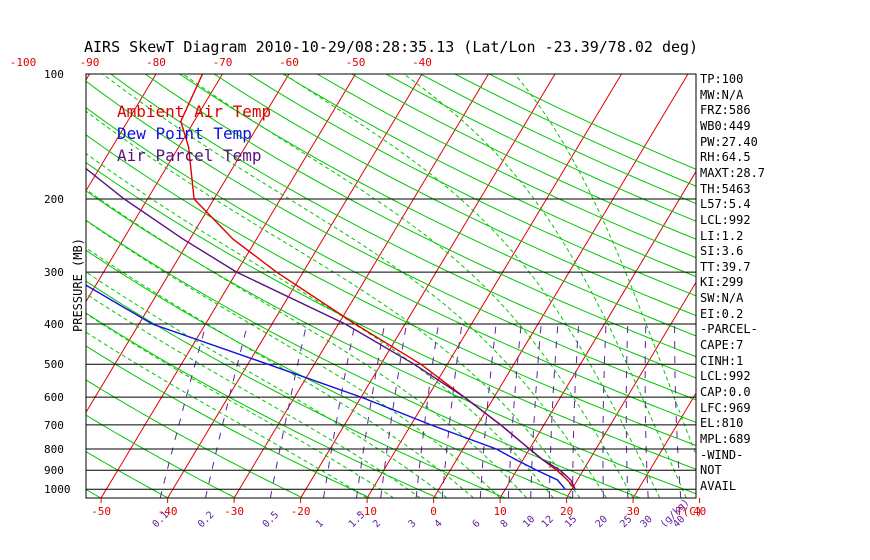  I want to click on mixing-ratio-tick-label: 10, so click(529, 522).